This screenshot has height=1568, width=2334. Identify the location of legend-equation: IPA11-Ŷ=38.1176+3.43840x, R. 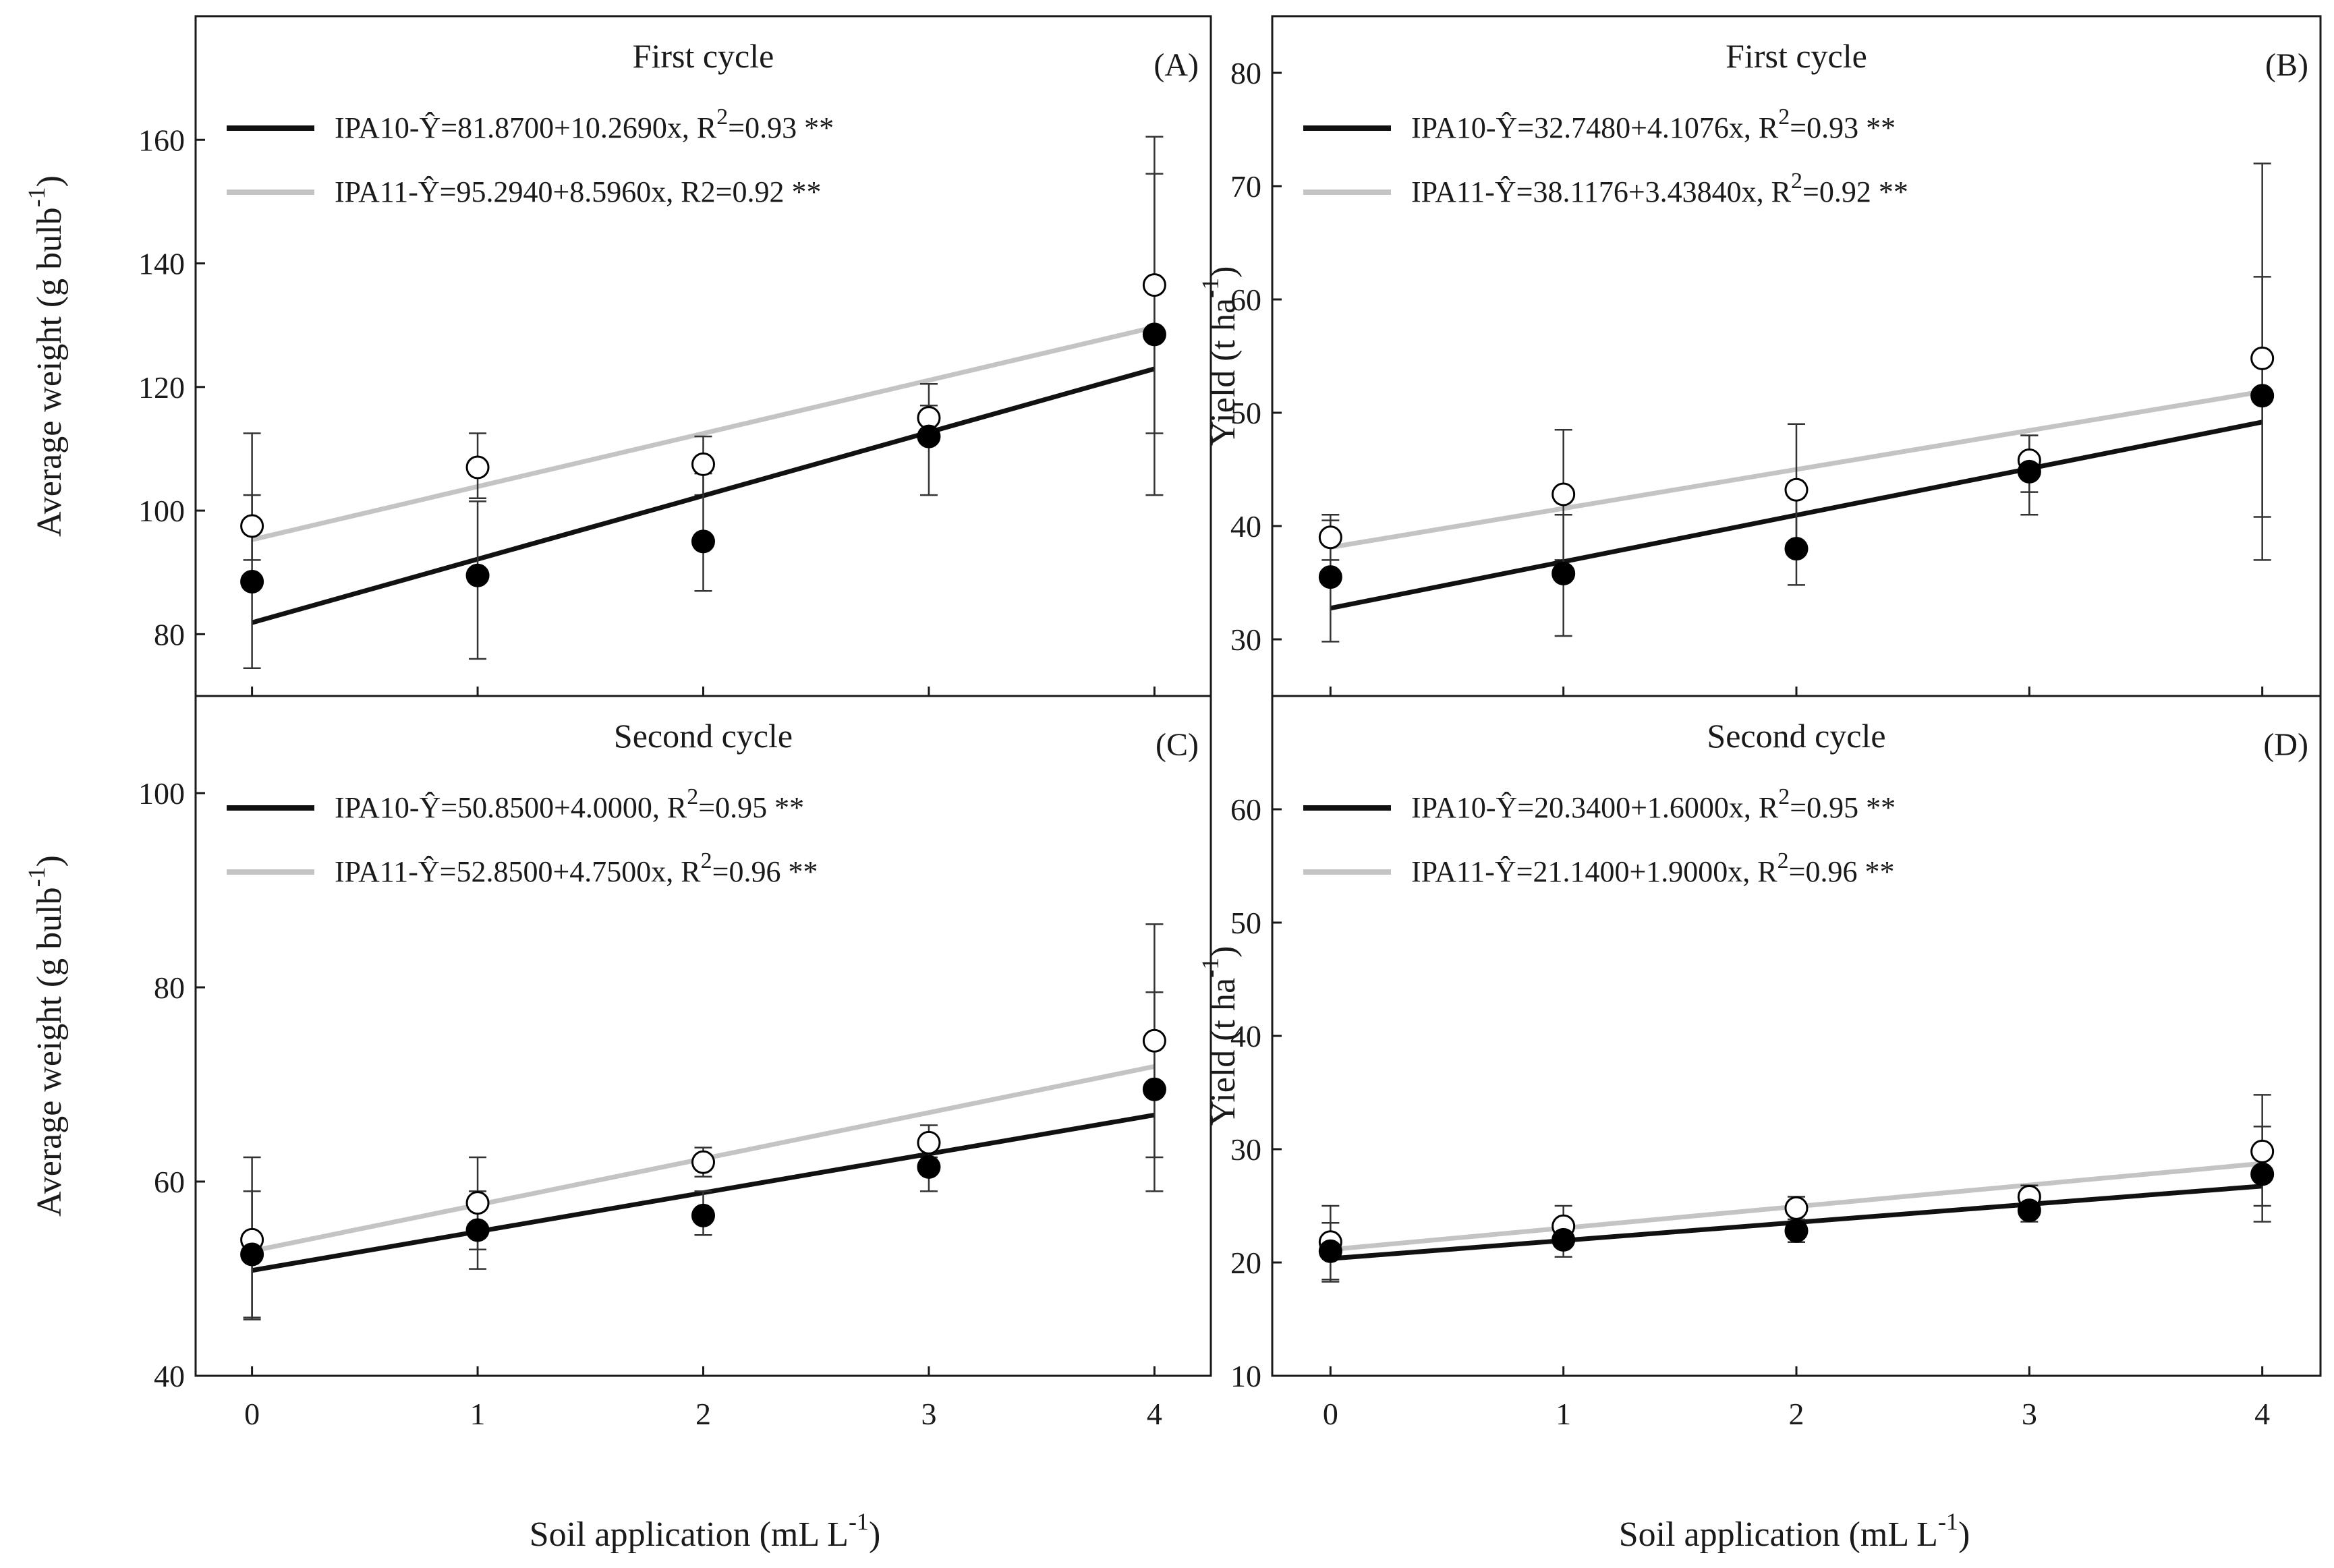
(1602, 191).